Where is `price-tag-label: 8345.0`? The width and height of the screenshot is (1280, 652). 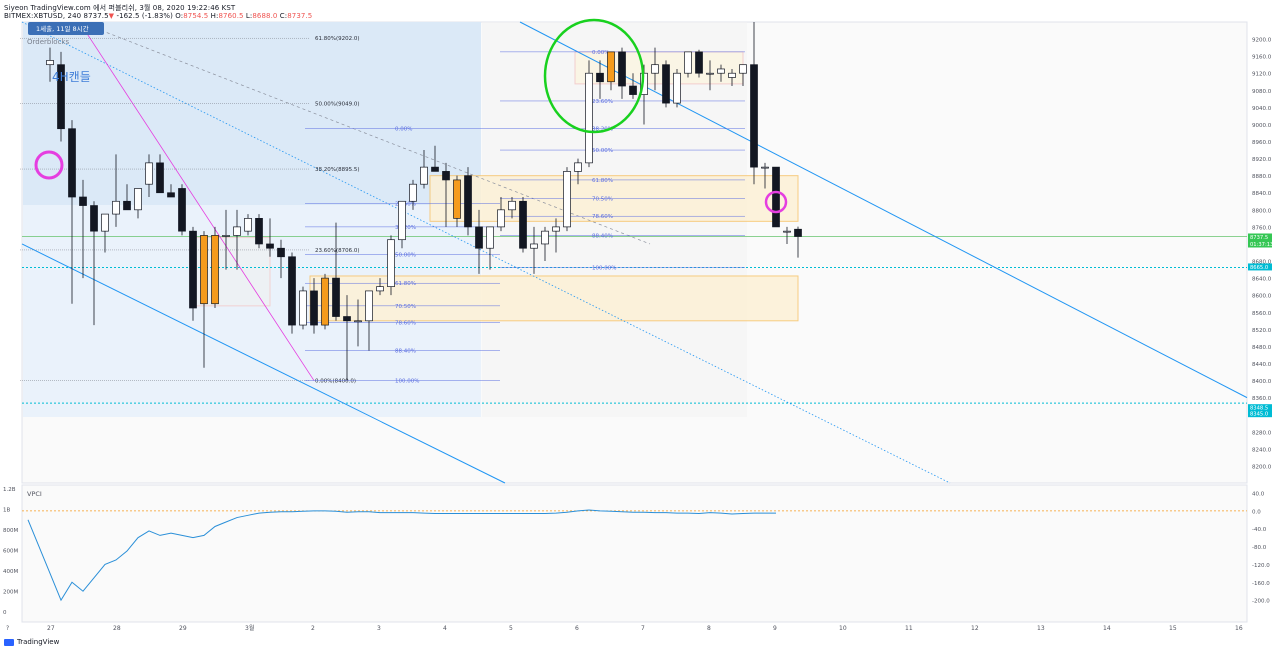 price-tag-label: 8345.0 is located at coordinates (1259, 415).